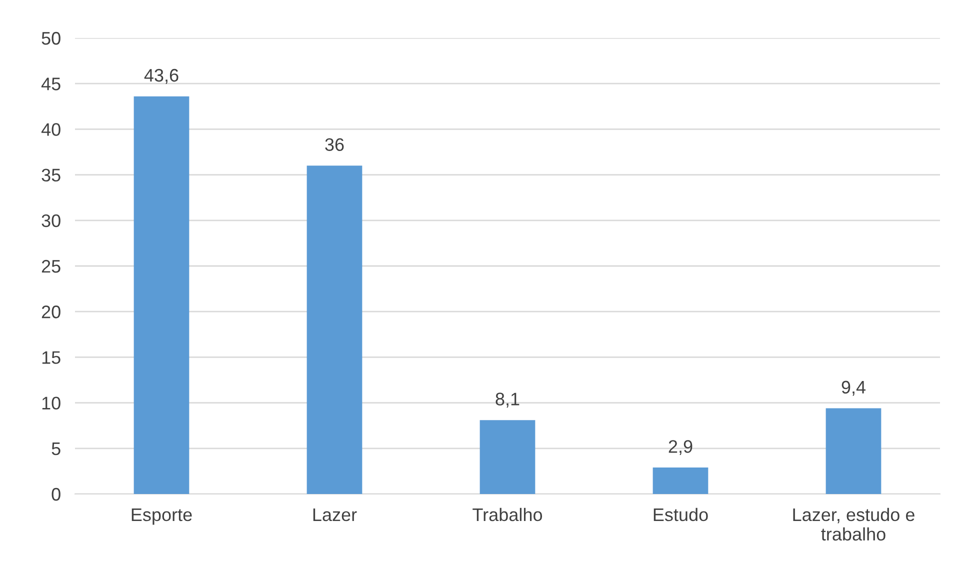 Image resolution: width=958 pixels, height=581 pixels. I want to click on y-tick-label: 30, so click(51, 221).